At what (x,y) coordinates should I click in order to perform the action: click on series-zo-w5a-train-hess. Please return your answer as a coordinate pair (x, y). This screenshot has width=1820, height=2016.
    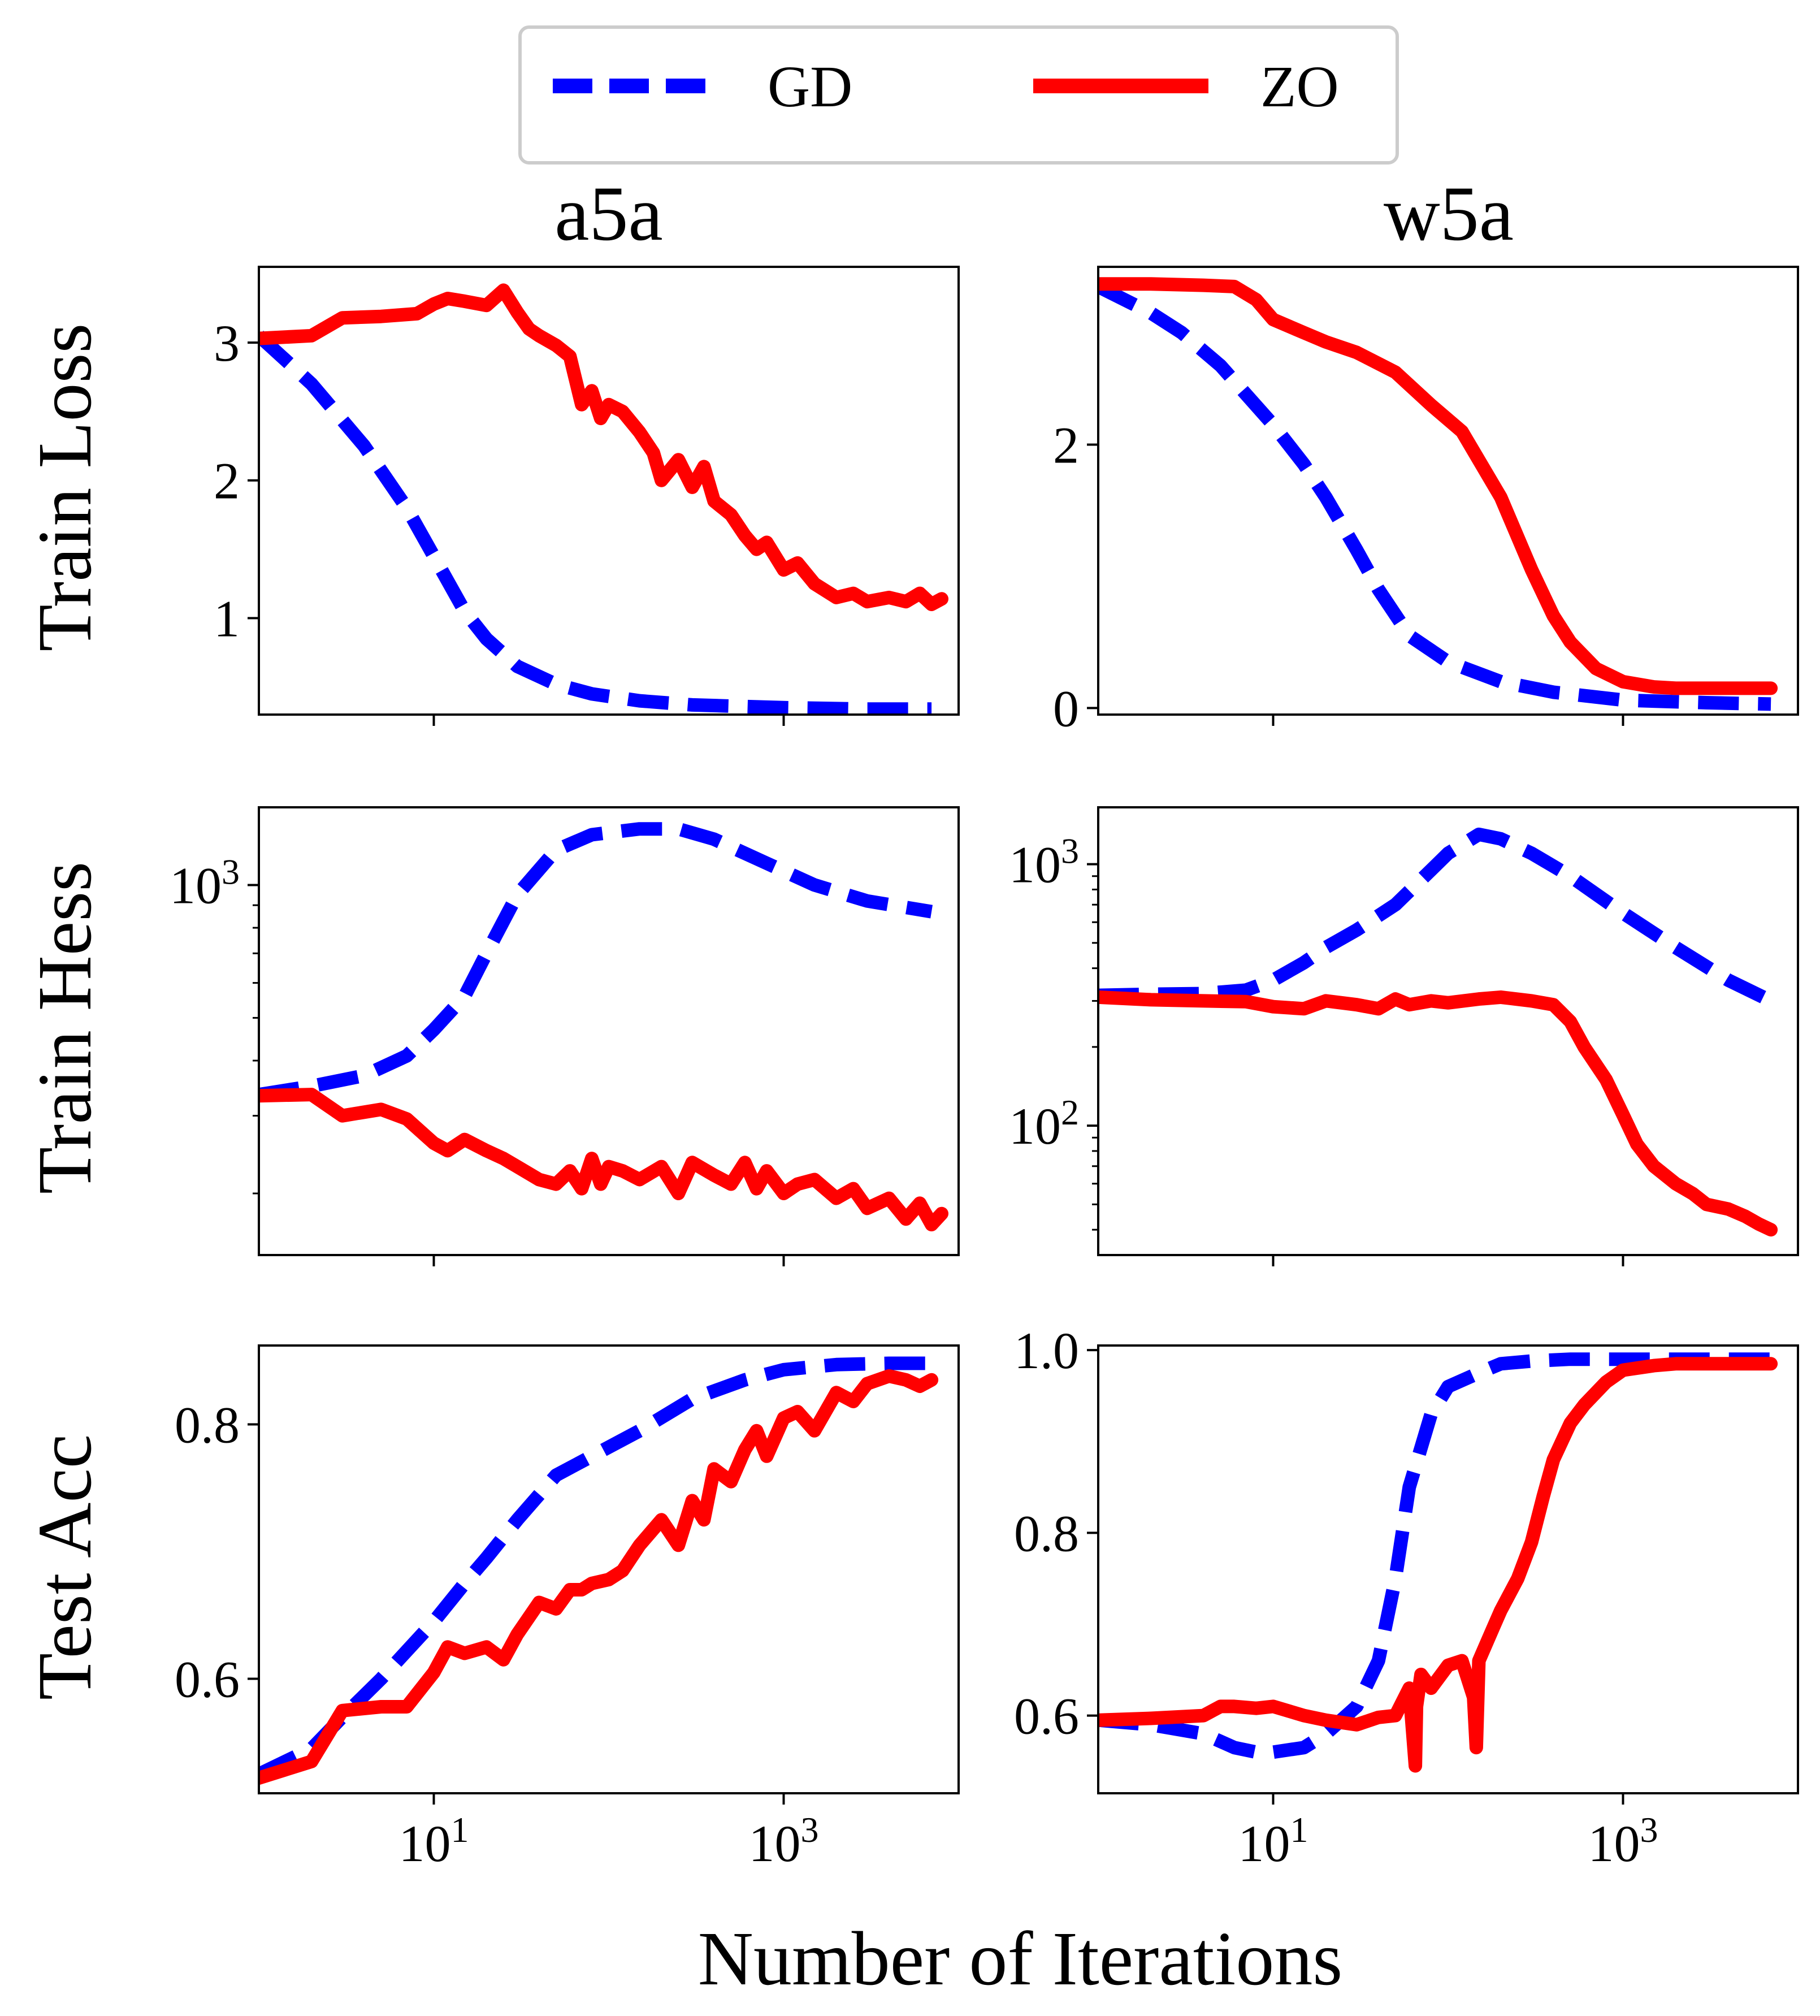
    Looking at the image, I should click on (1438, 1113).